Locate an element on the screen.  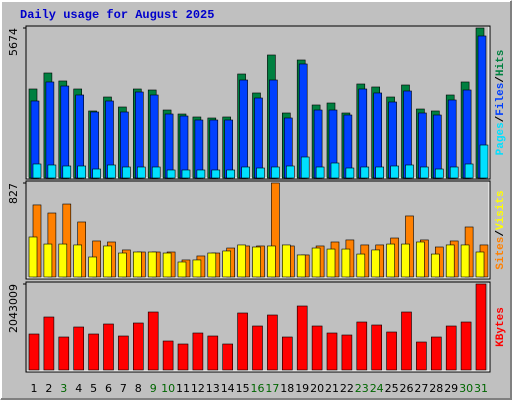
x-tick-label: 28 is located at coordinates (436, 388).